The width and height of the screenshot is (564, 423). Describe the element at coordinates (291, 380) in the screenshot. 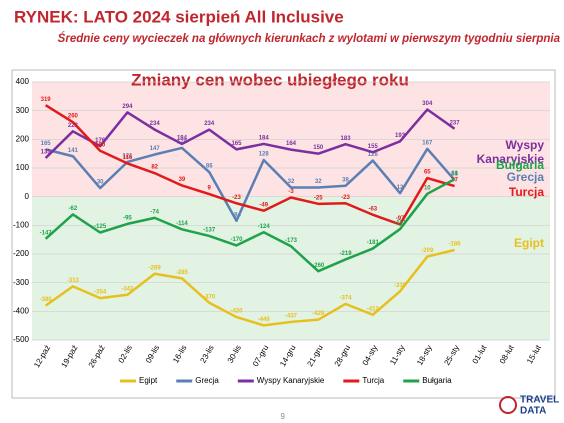

I see `legend-label: Wyspy Kanaryjskie` at that location.